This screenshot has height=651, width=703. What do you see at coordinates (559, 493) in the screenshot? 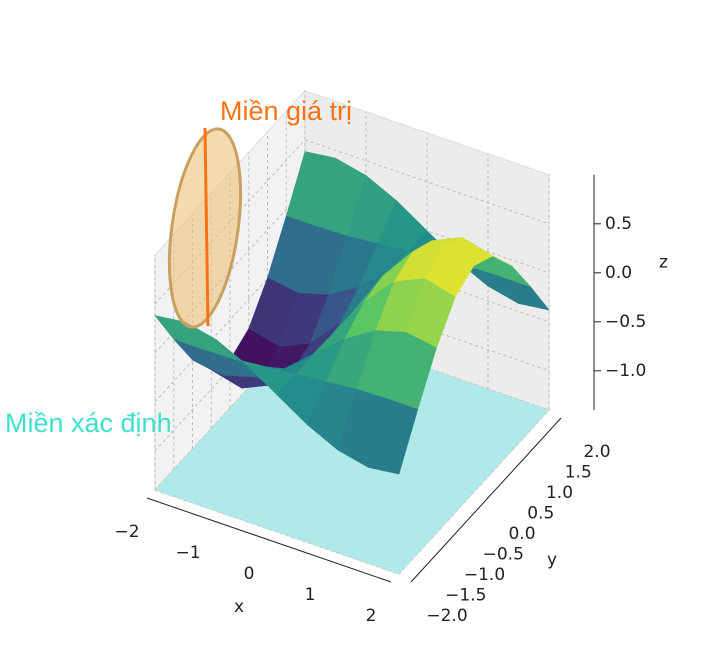
I see `y-tick-label: 1.0` at bounding box center [559, 493].